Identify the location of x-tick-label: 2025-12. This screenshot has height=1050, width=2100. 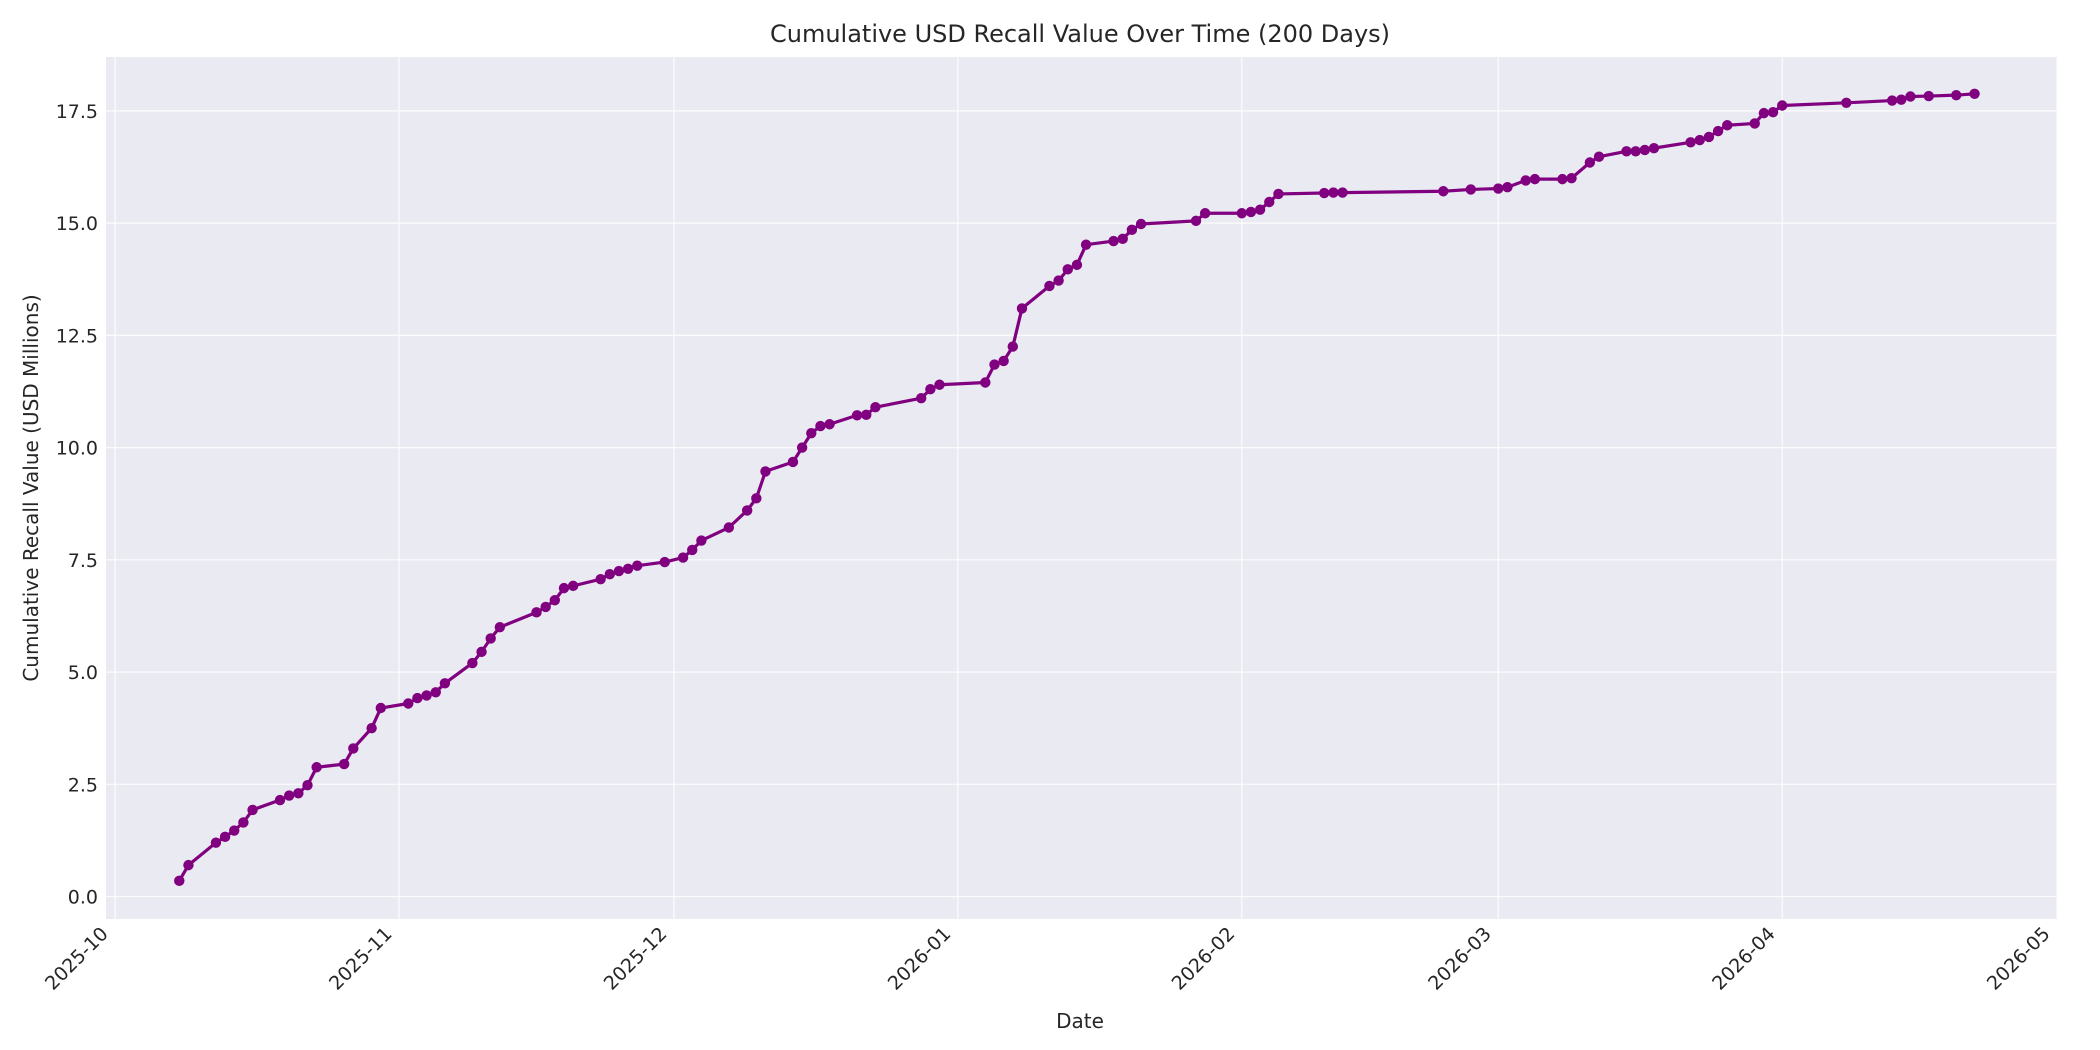
(636, 959).